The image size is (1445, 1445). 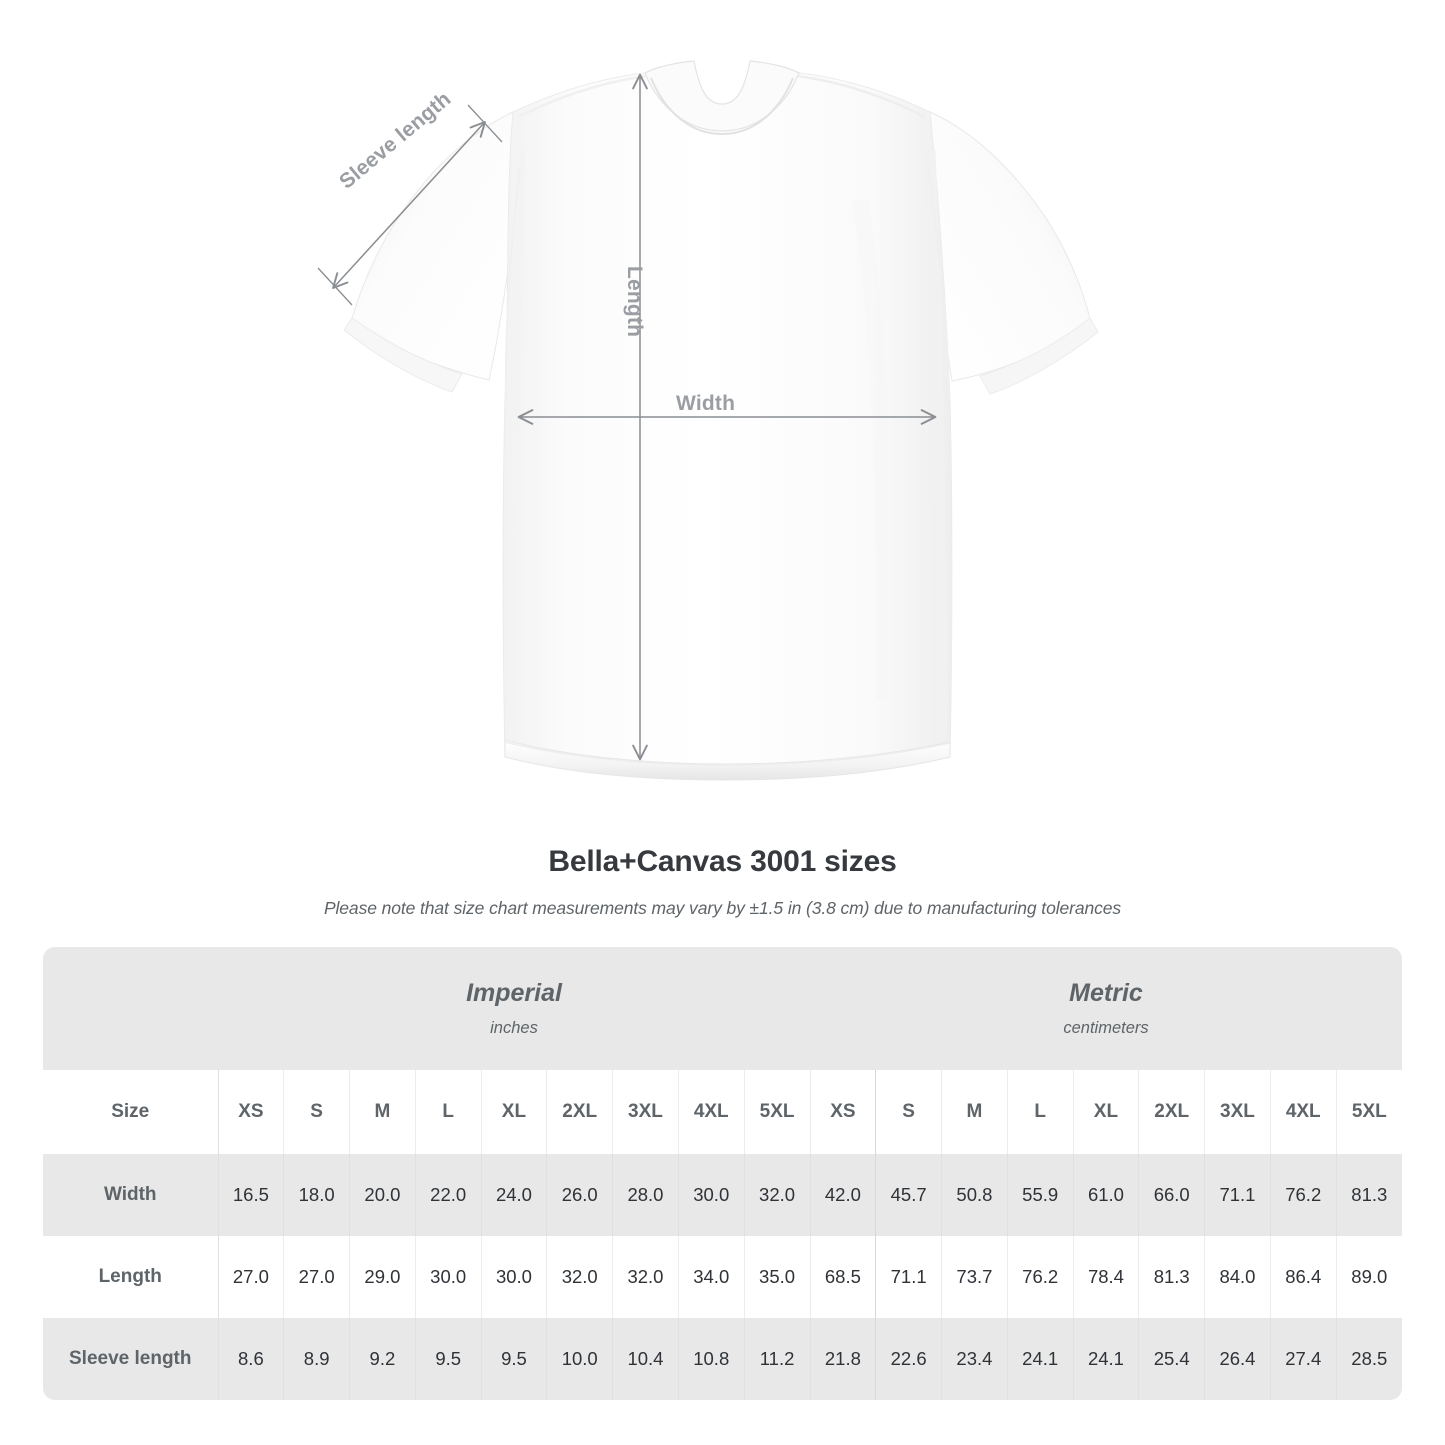 I want to click on table-cell: 11.2, so click(x=777, y=1359).